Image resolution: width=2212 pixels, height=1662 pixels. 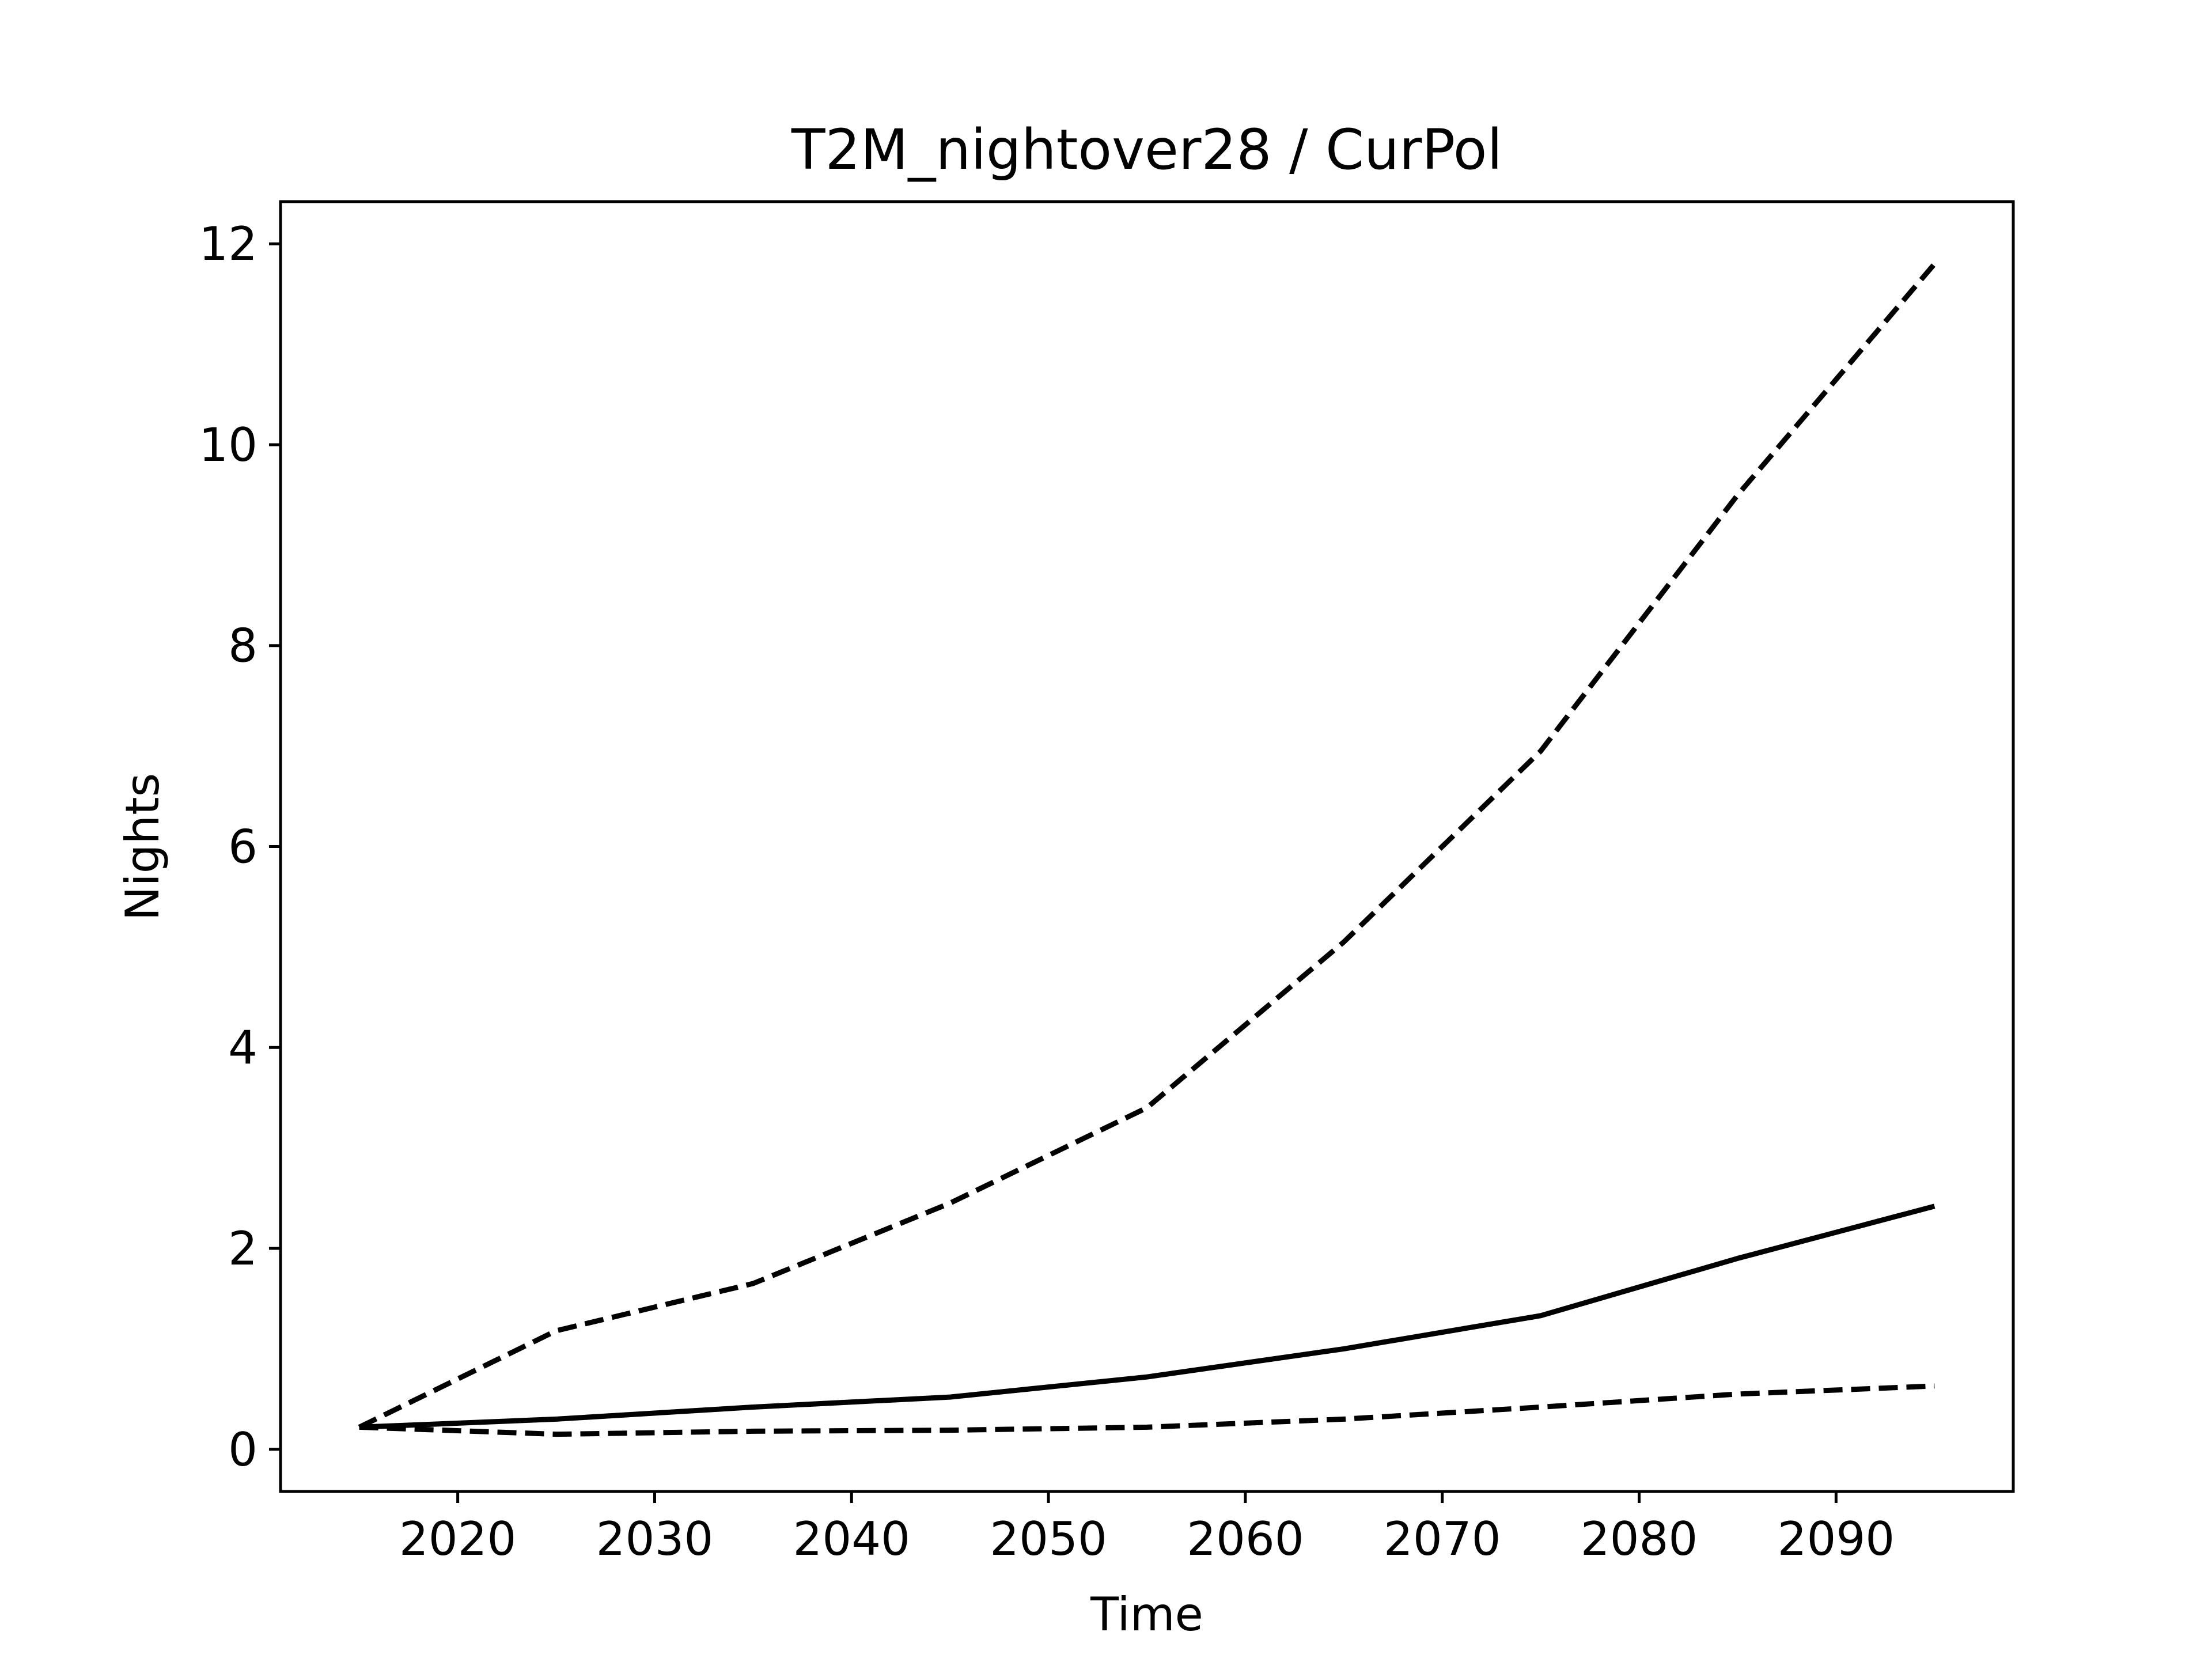 I want to click on x-tick-label: 2080, so click(x=1639, y=1539).